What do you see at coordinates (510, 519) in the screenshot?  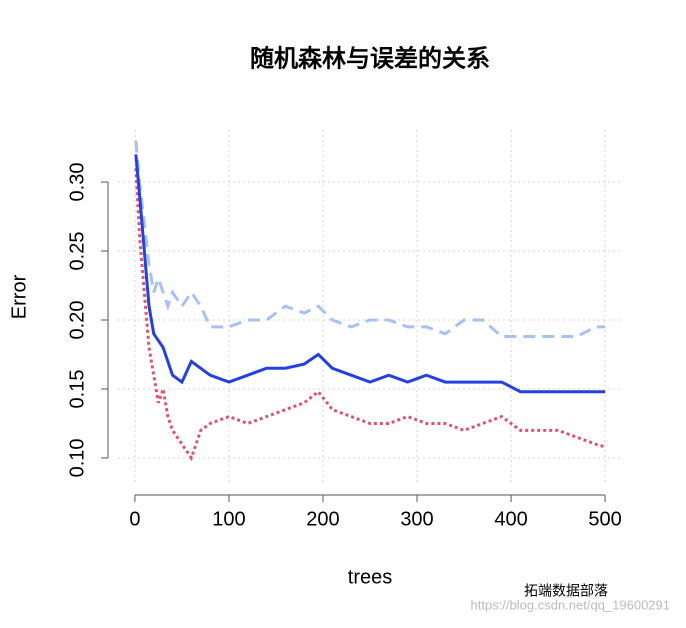 I see `x-tick-label: 400` at bounding box center [510, 519].